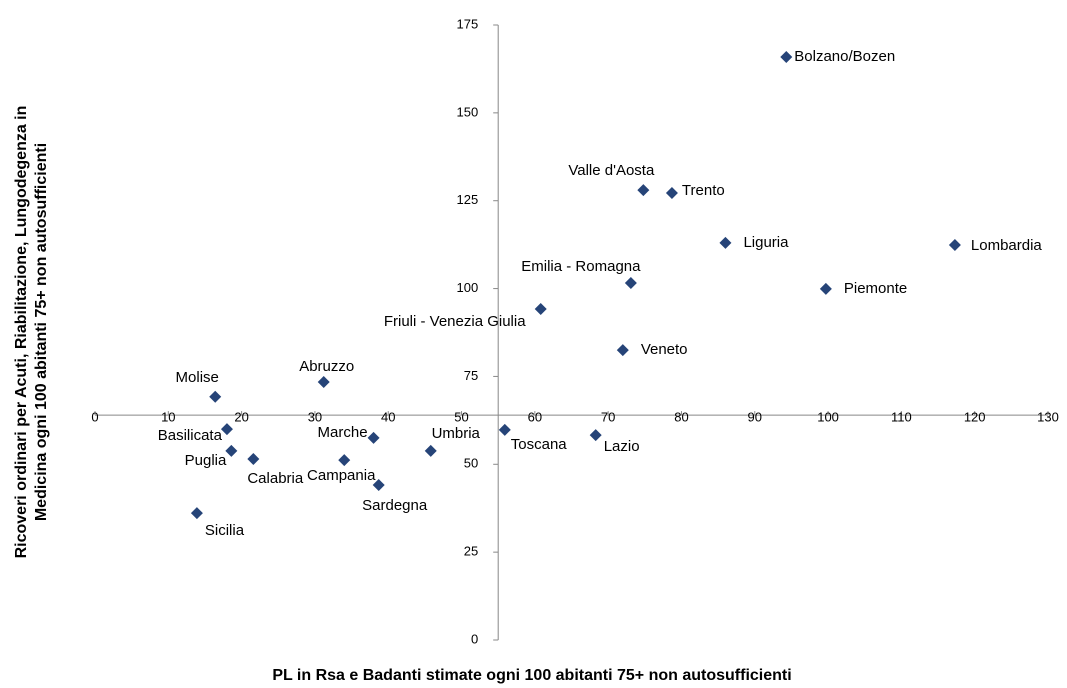 This screenshot has width=1067, height=688. Describe the element at coordinates (467, 287) in the screenshot. I see `y-tick-label: 100` at that location.